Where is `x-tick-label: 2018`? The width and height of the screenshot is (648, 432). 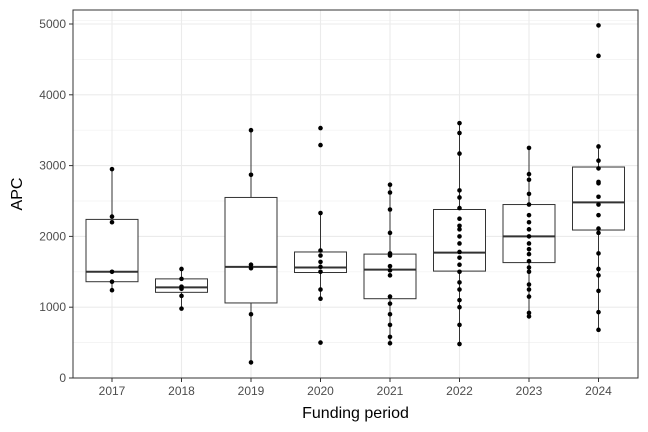
x-tick-label: 2018 is located at coordinates (181, 391).